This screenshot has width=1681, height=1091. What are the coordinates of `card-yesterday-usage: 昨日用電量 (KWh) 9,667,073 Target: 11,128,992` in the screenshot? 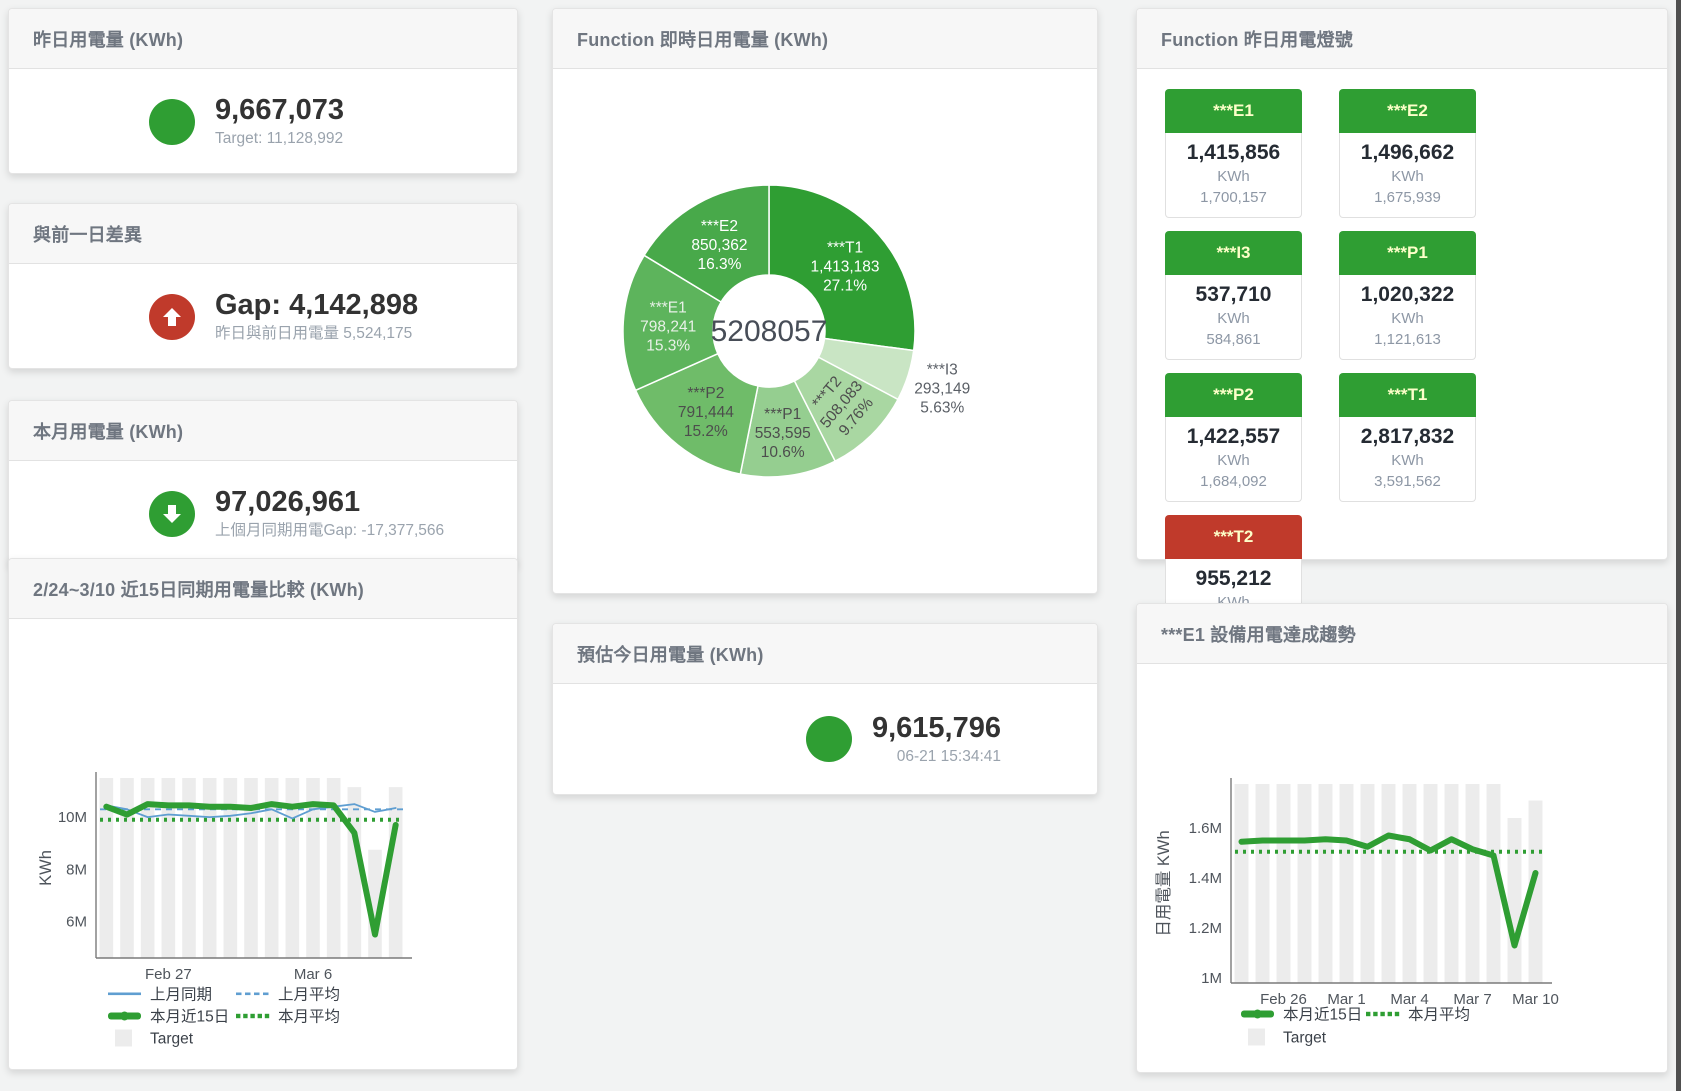 It's located at (263, 91).